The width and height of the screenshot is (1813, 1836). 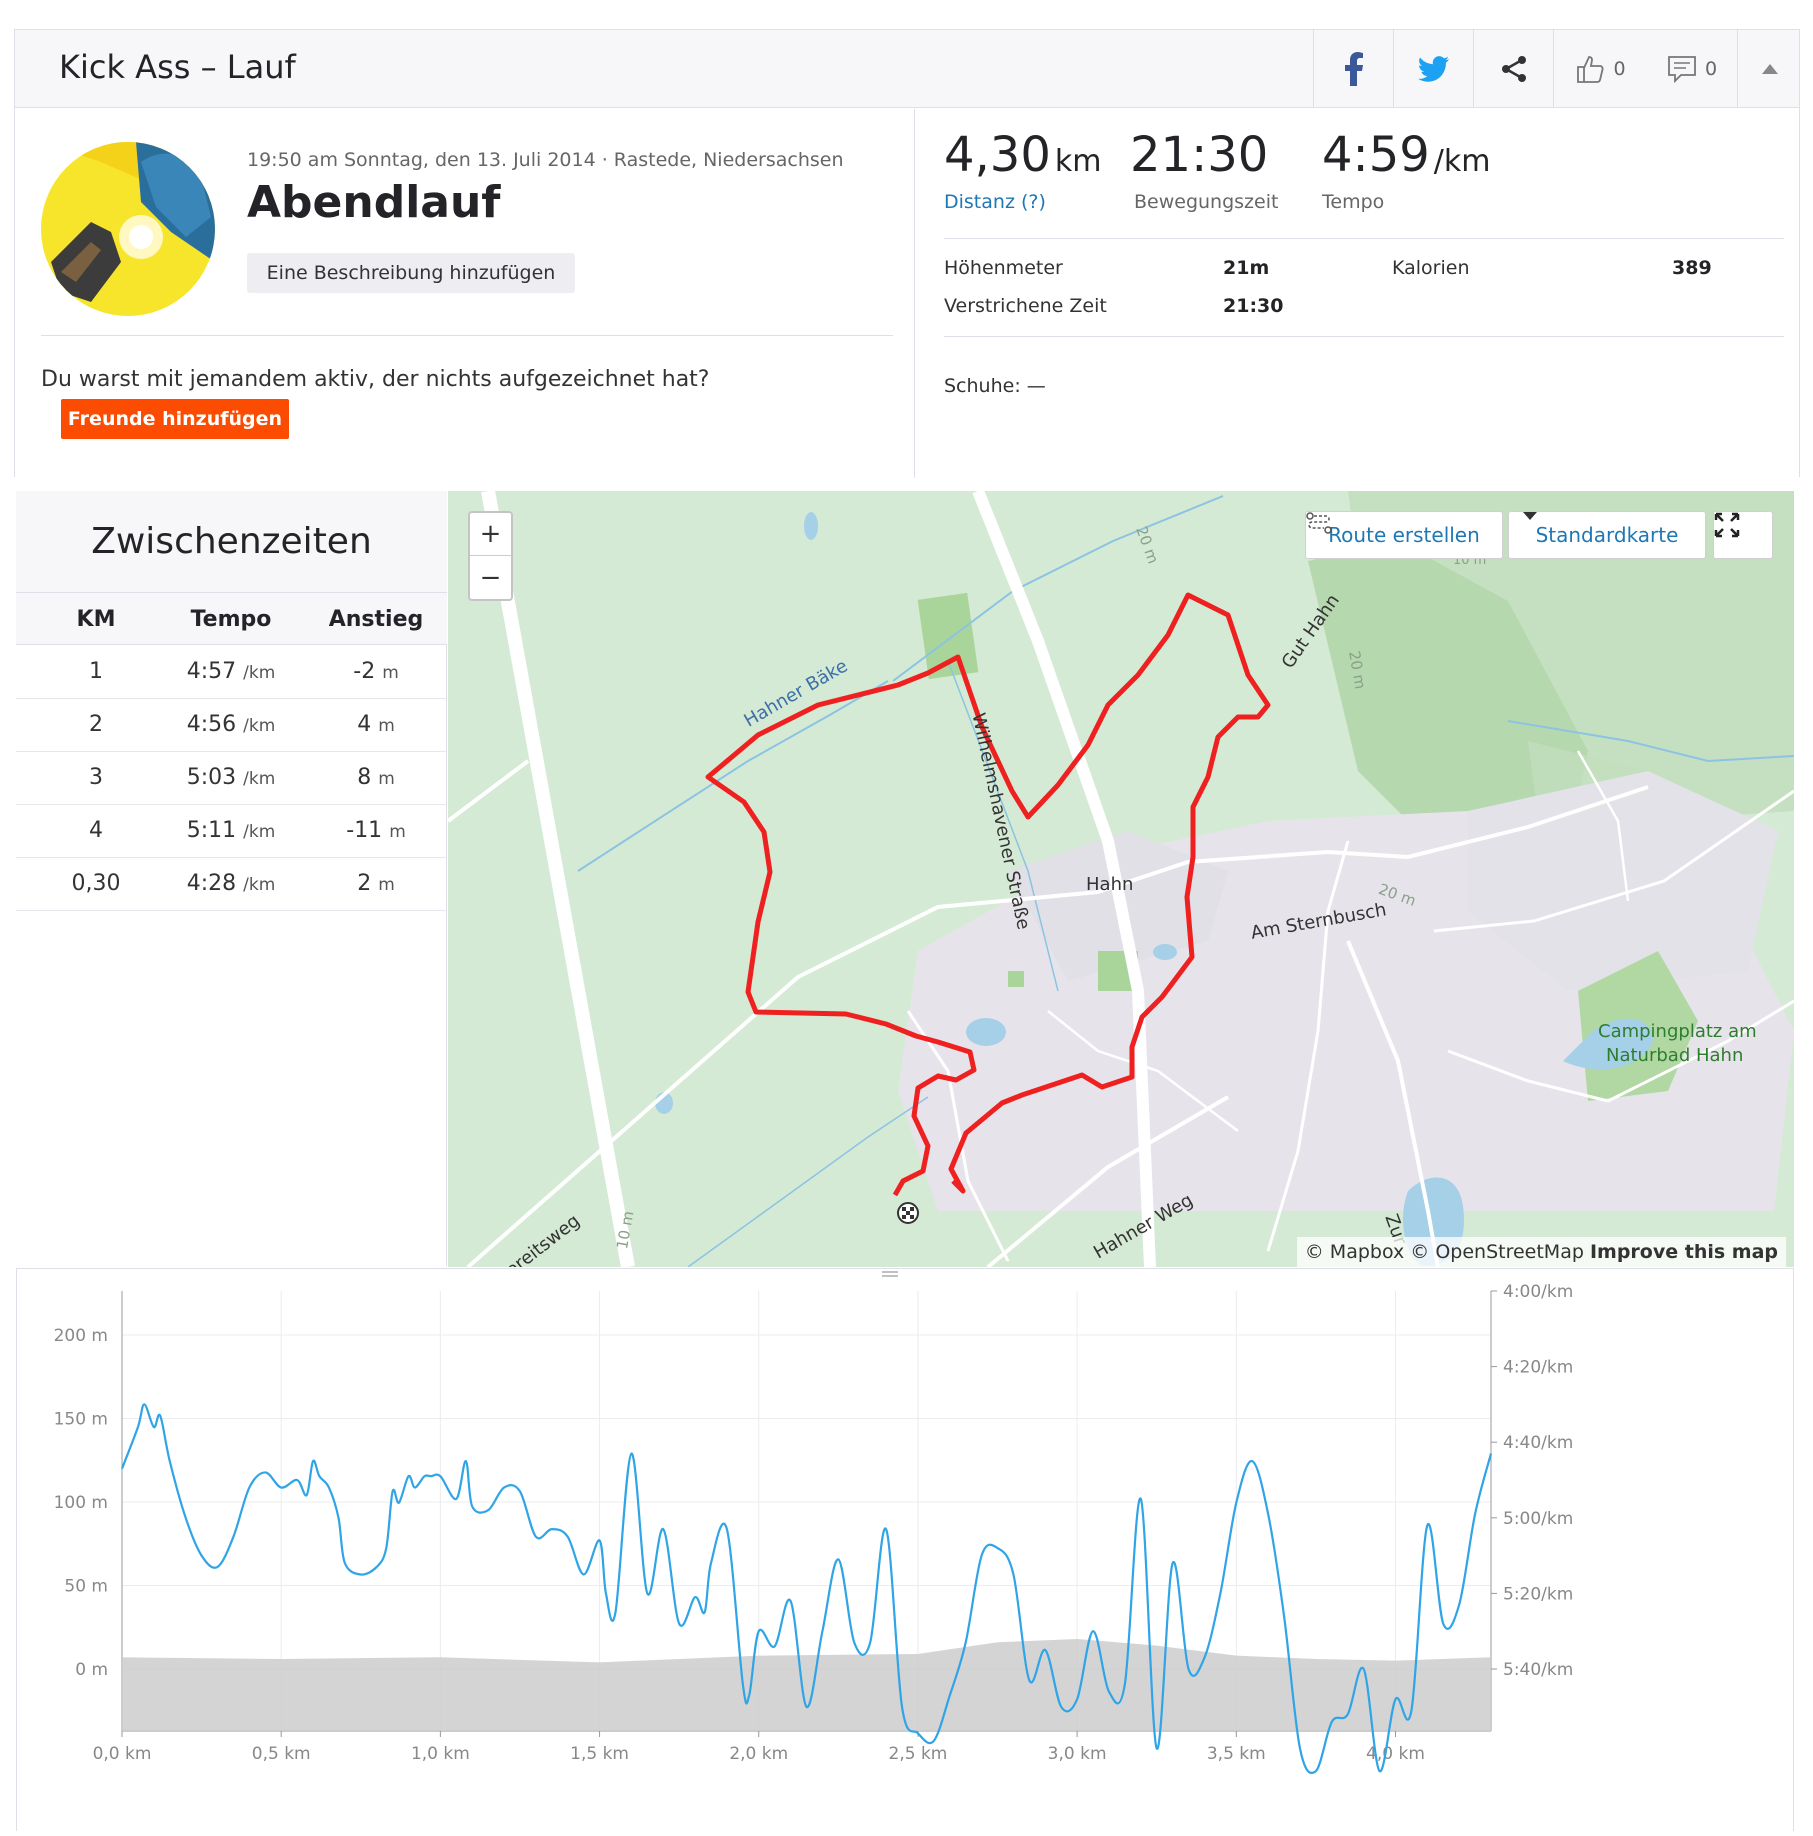 I want to click on col-km-header: KM, so click(x=96, y=619).